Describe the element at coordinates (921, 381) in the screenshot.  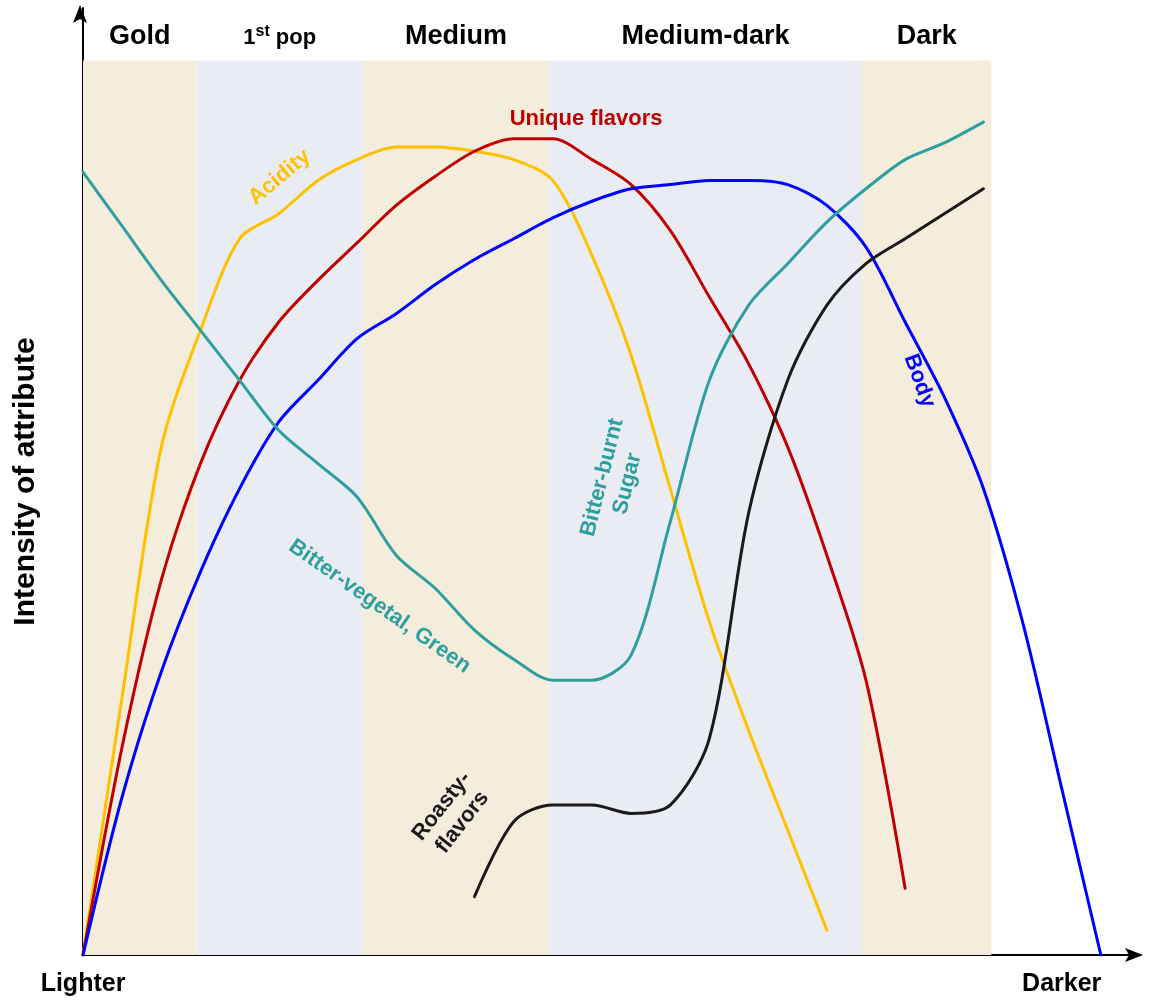
I see `text: Body` at that location.